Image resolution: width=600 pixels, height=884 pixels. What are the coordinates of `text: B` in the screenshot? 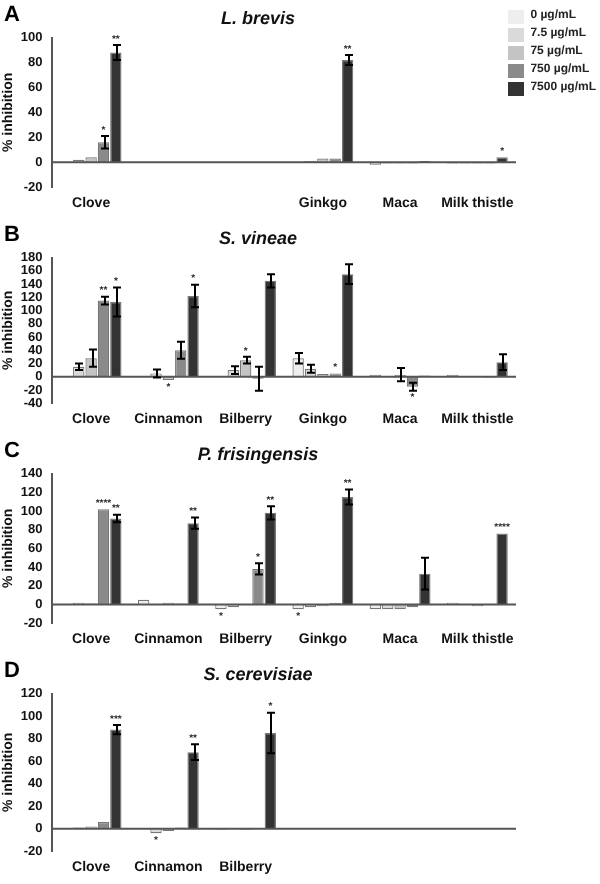 It's located at (12, 235).